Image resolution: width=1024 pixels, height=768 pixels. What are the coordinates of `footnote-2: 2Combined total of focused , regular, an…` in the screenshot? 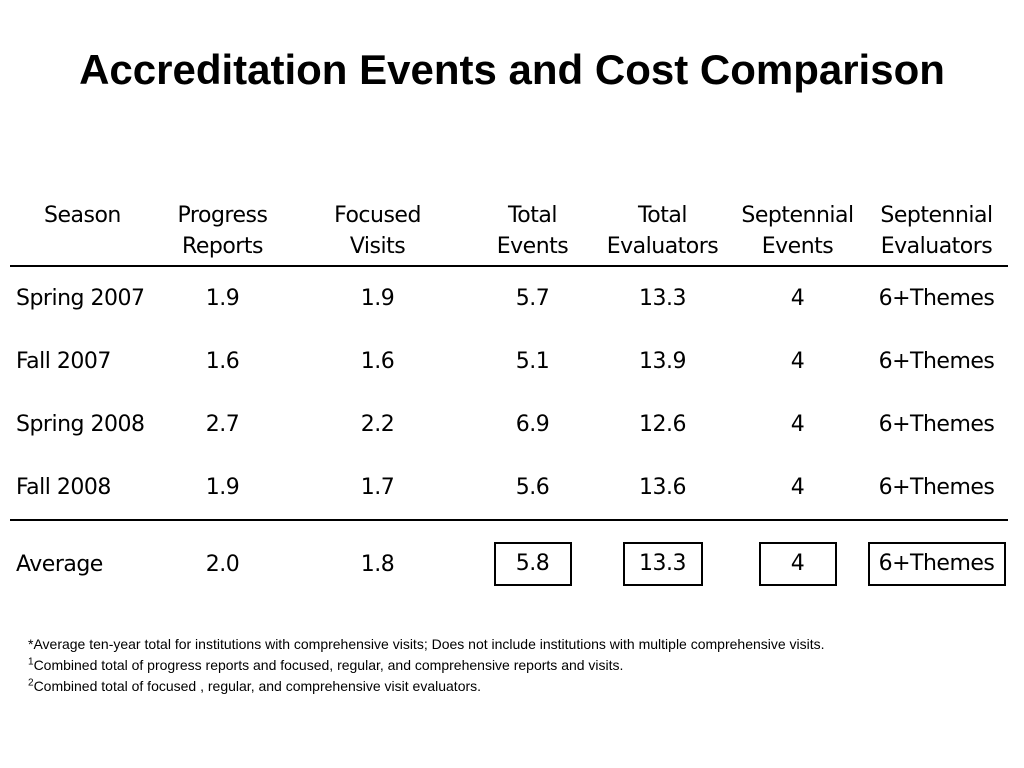 It's located at (518, 686).